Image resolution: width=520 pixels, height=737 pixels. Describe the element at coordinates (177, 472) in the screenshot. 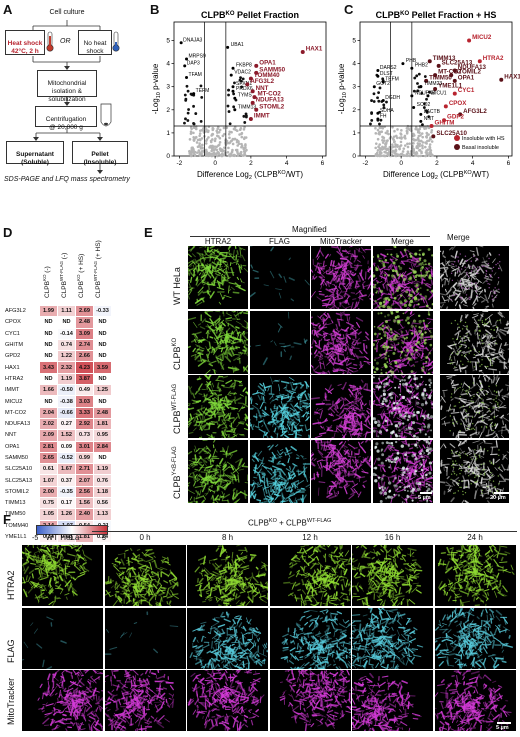

I see `panel-e-row-label: CLPBY<B-FLAG` at that location.